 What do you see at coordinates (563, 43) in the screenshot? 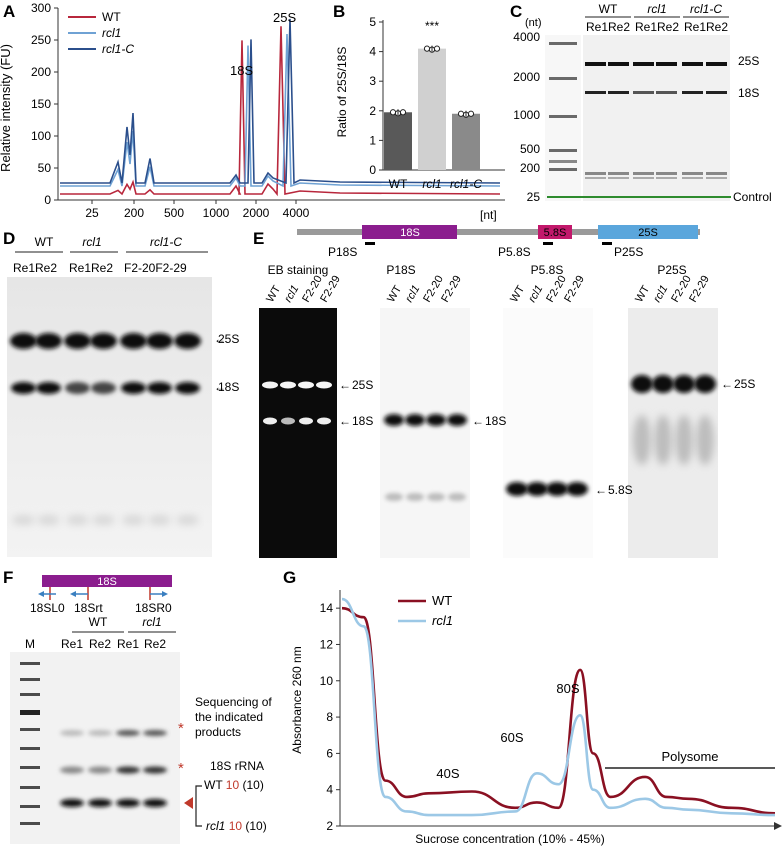
I see `c-ladder-band` at bounding box center [563, 43].